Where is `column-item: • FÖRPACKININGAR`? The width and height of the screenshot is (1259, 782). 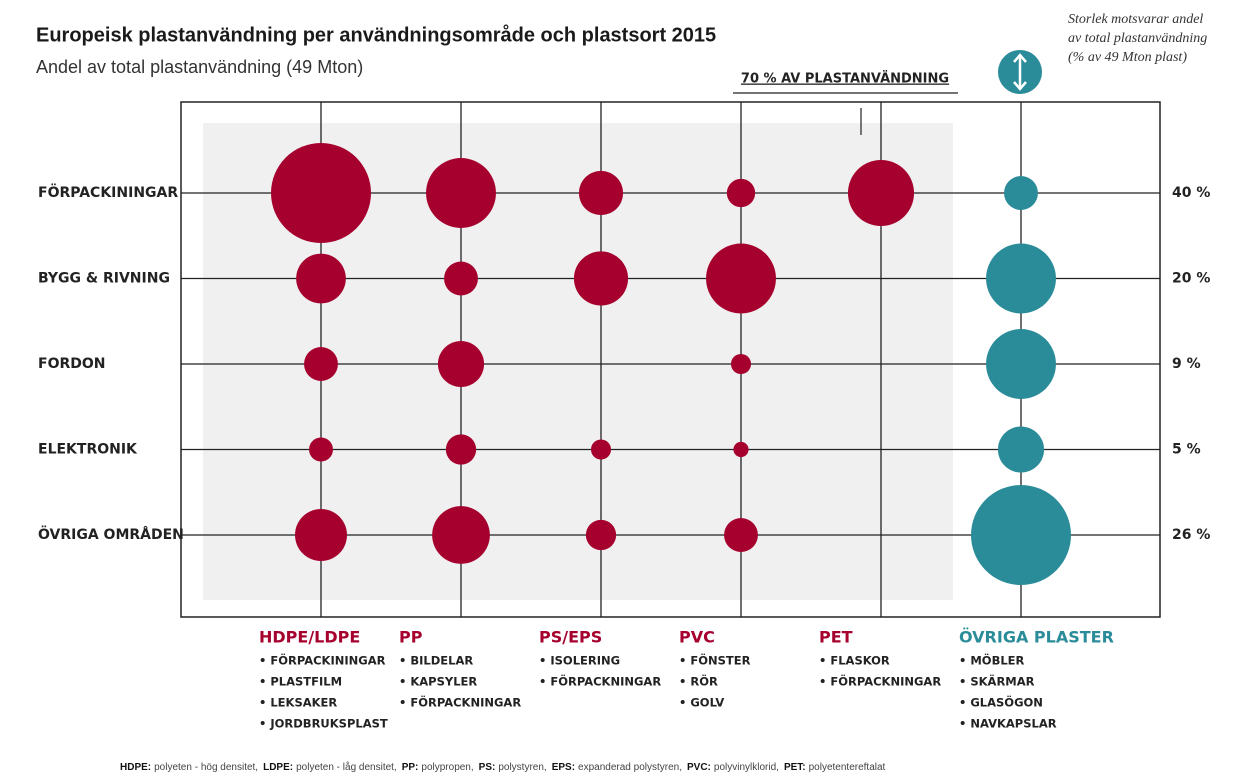
column-item: • FÖRPACKININGAR is located at coordinates (322, 660).